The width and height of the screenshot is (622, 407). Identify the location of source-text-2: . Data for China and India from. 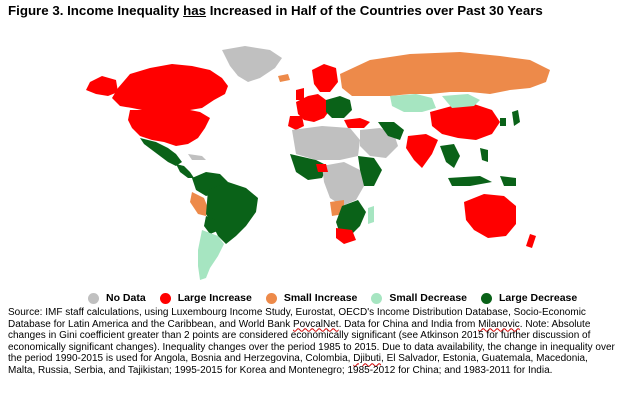
(408, 324).